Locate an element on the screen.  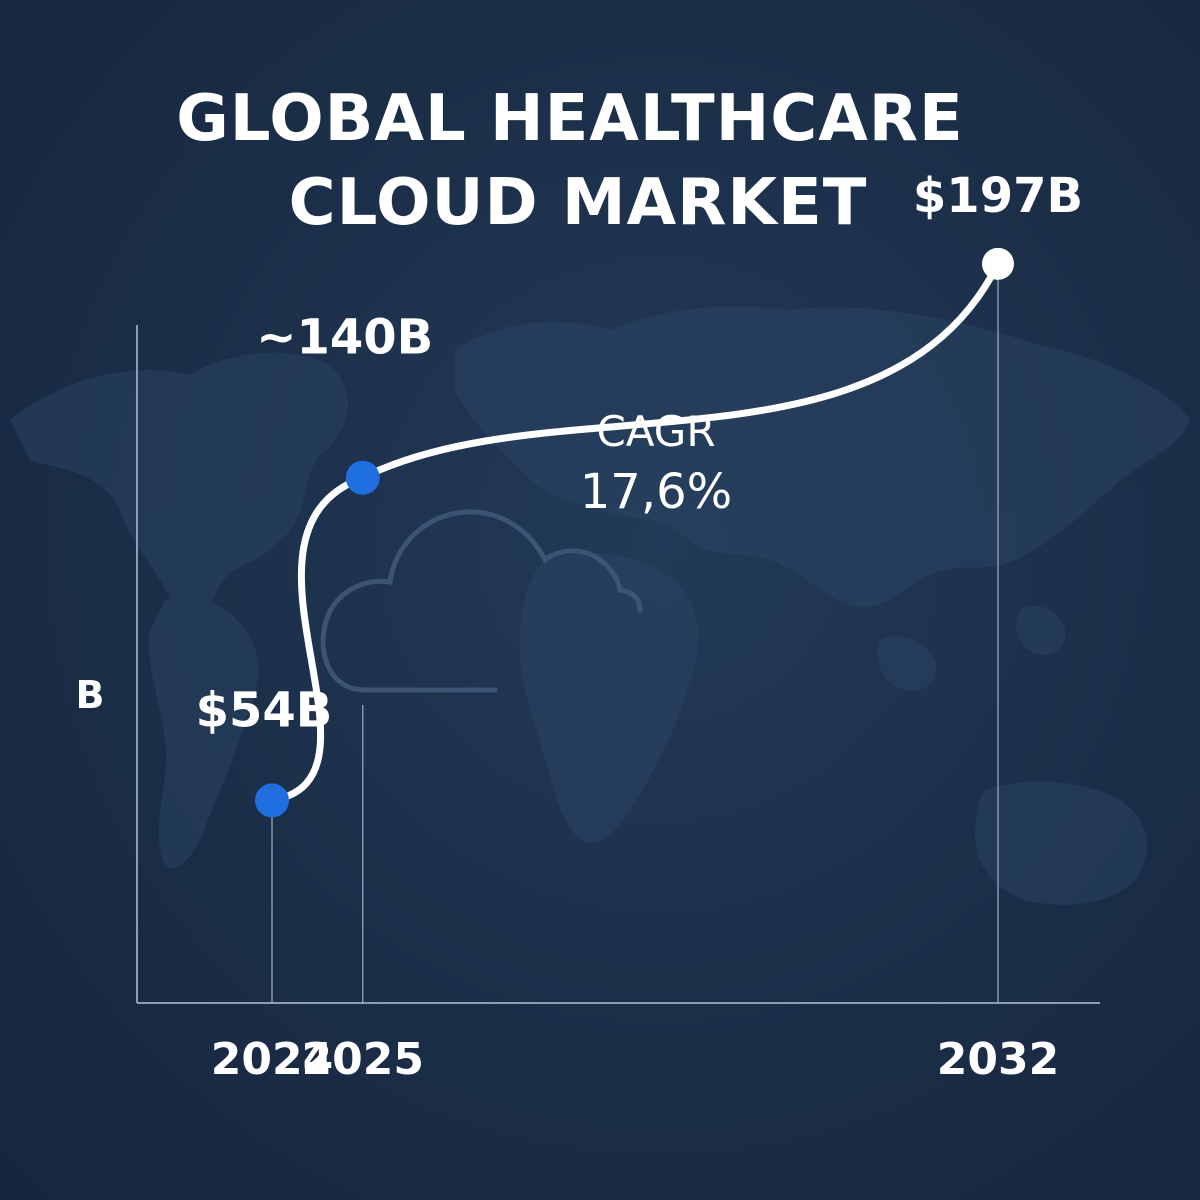
data-label-2025: ~140B is located at coordinates (344, 338).